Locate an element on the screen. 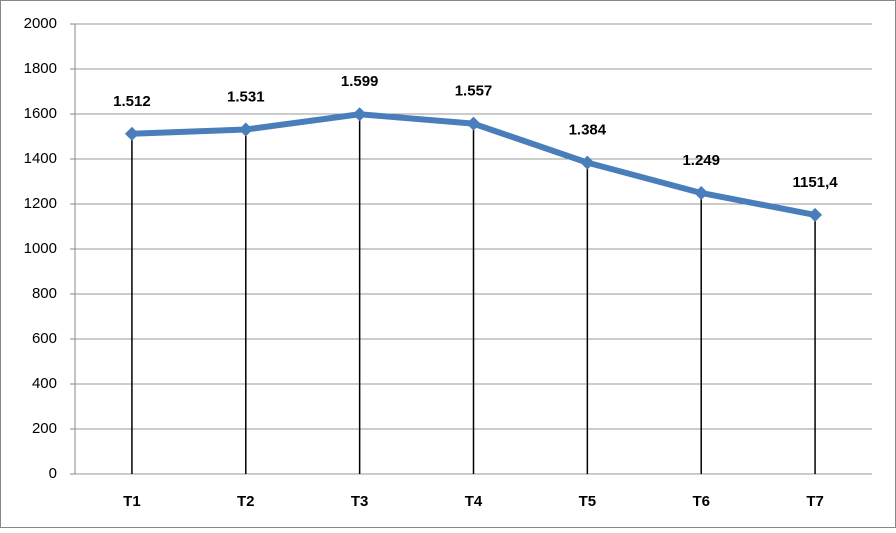 The height and width of the screenshot is (533, 896). value-label: 1151,4 is located at coordinates (816, 182).